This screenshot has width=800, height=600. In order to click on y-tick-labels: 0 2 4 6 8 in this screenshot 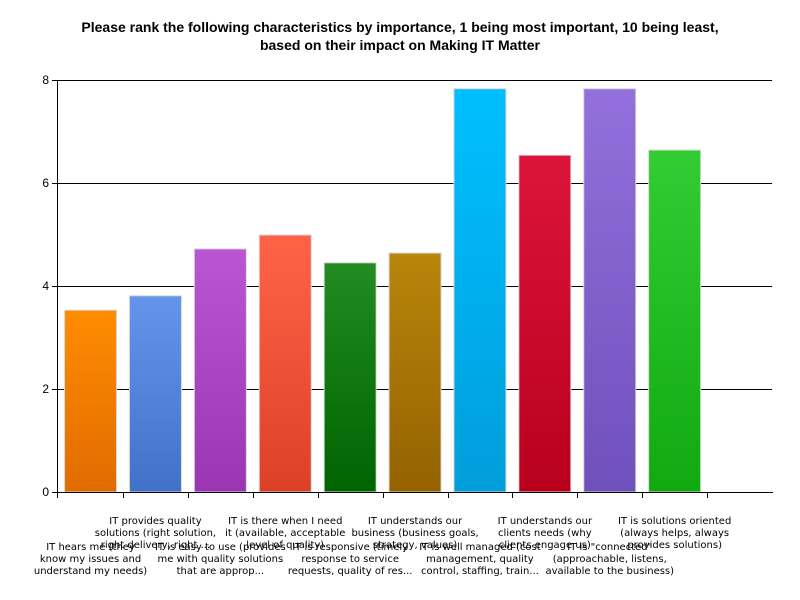, I will do `click(45, 286)`.